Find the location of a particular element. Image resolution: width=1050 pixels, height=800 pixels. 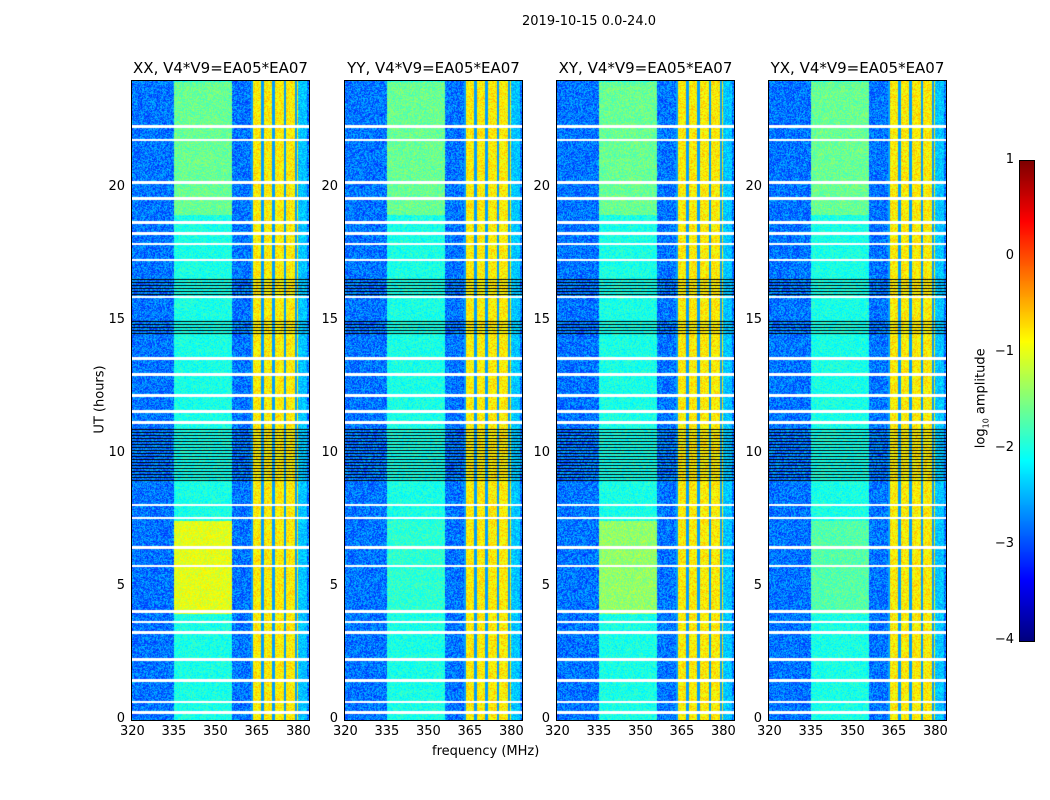

colorbar-label-prefix: log is located at coordinates (981, 438).